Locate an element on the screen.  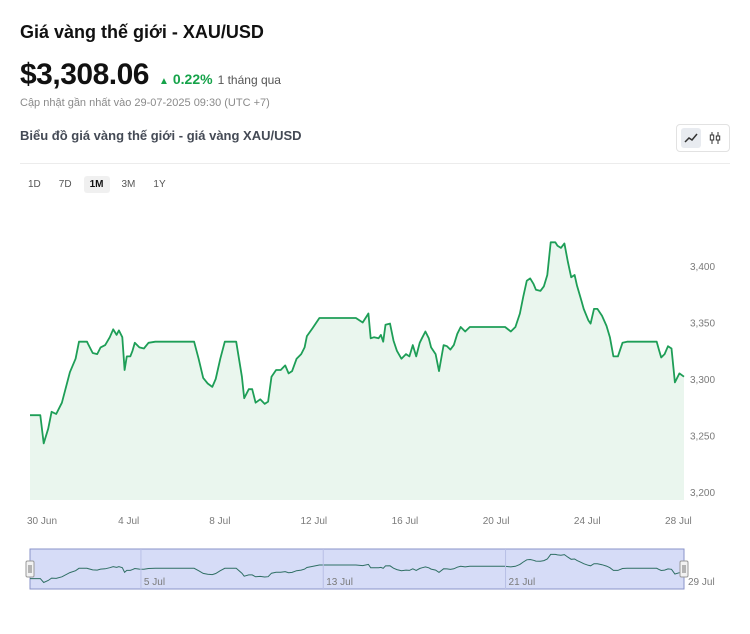
candlestick-icon is located at coordinates (715, 138).